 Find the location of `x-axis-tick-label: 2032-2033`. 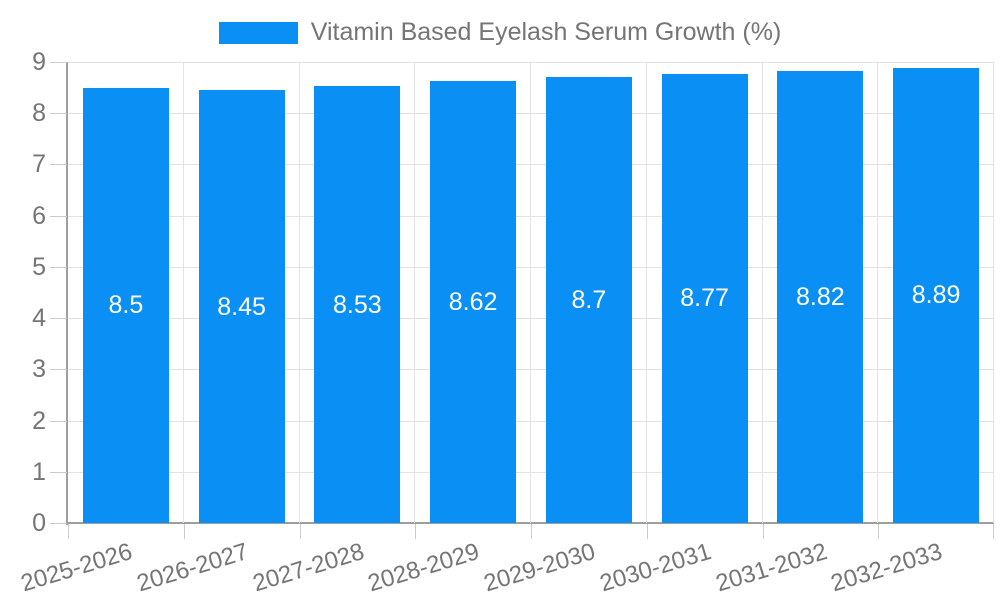

x-axis-tick-label: 2032-2033 is located at coordinates (887, 568).